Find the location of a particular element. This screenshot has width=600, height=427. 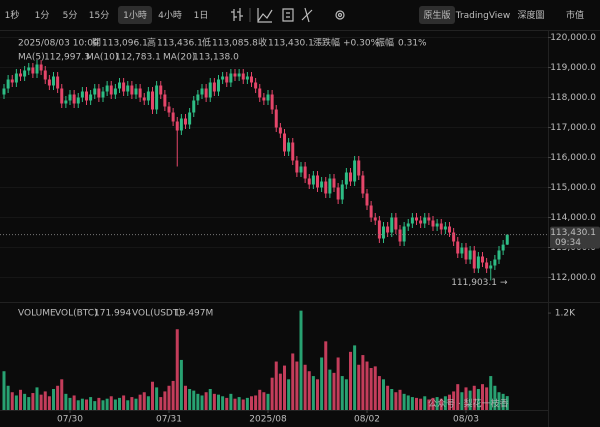

header-item-value: +0.30% is located at coordinates (361, 44).